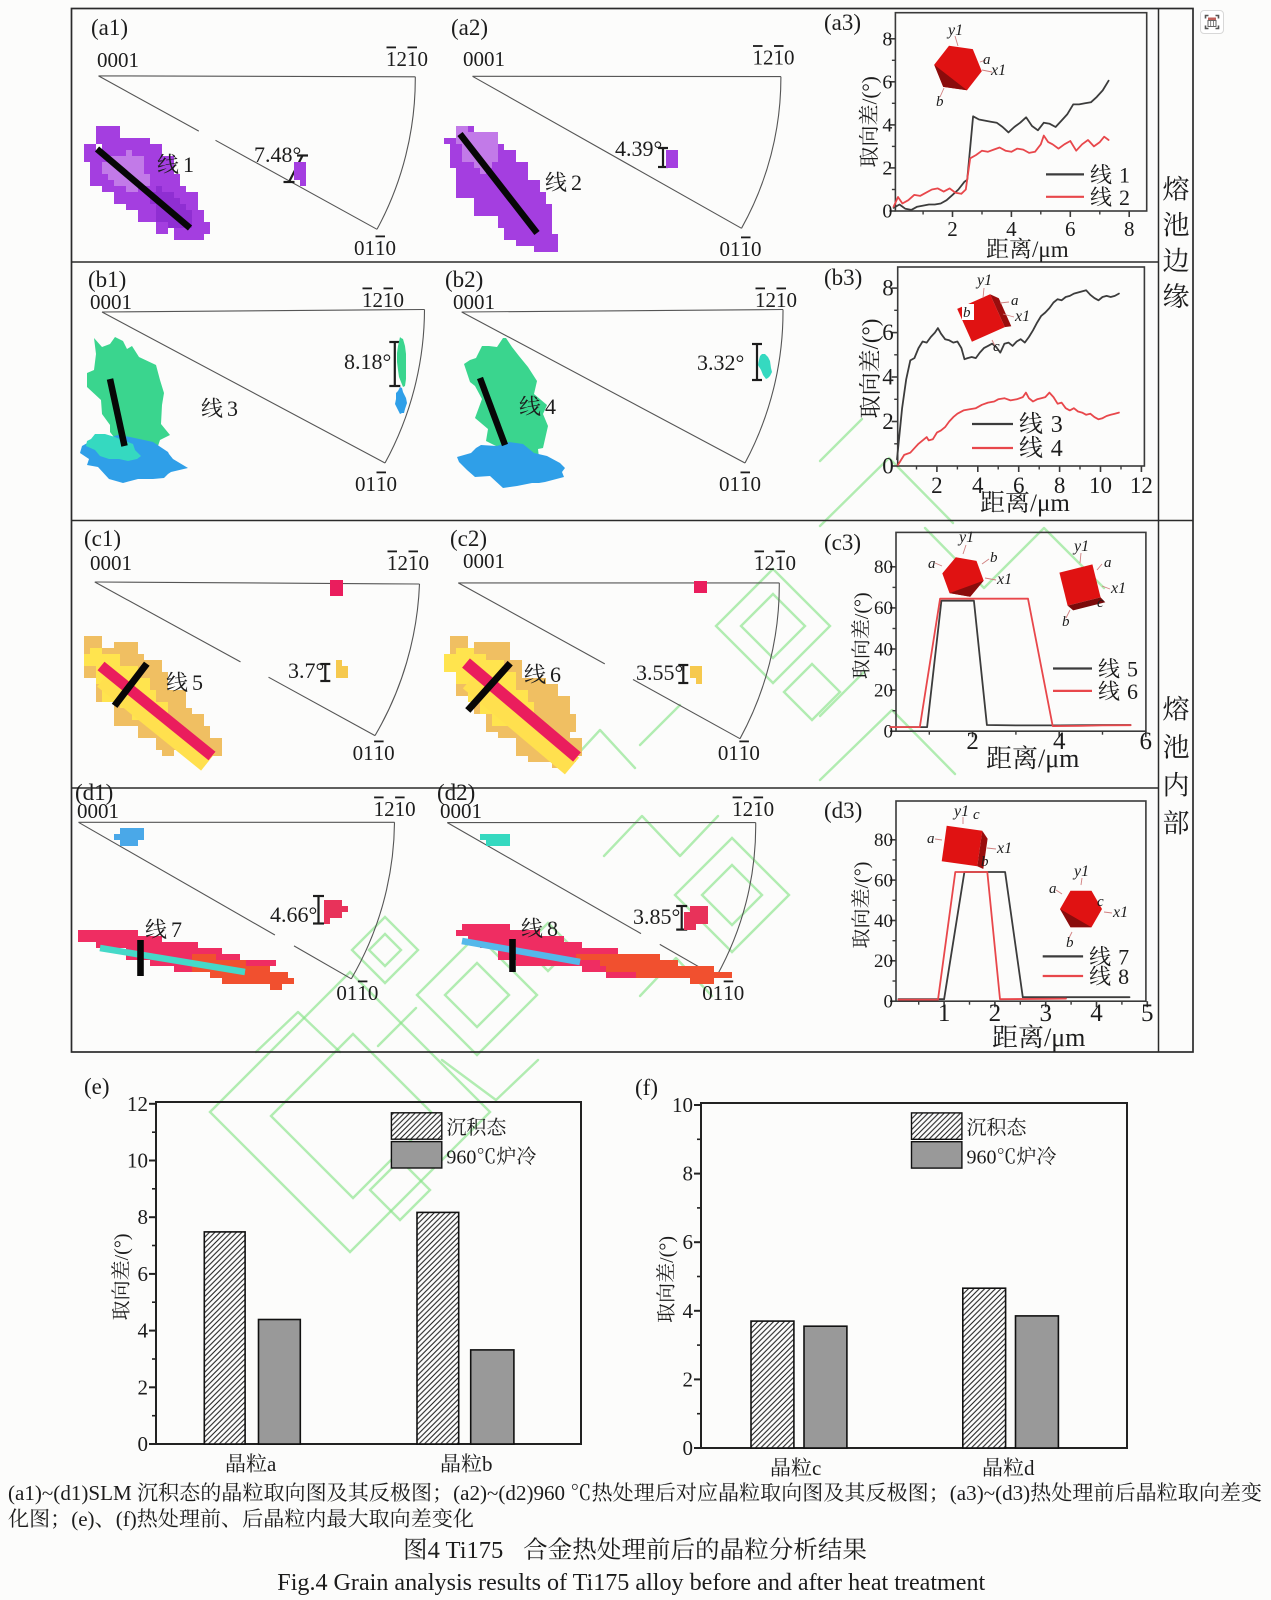 The height and width of the screenshot is (1600, 1271). I want to click on svg-text: 12, so click(1141, 485).